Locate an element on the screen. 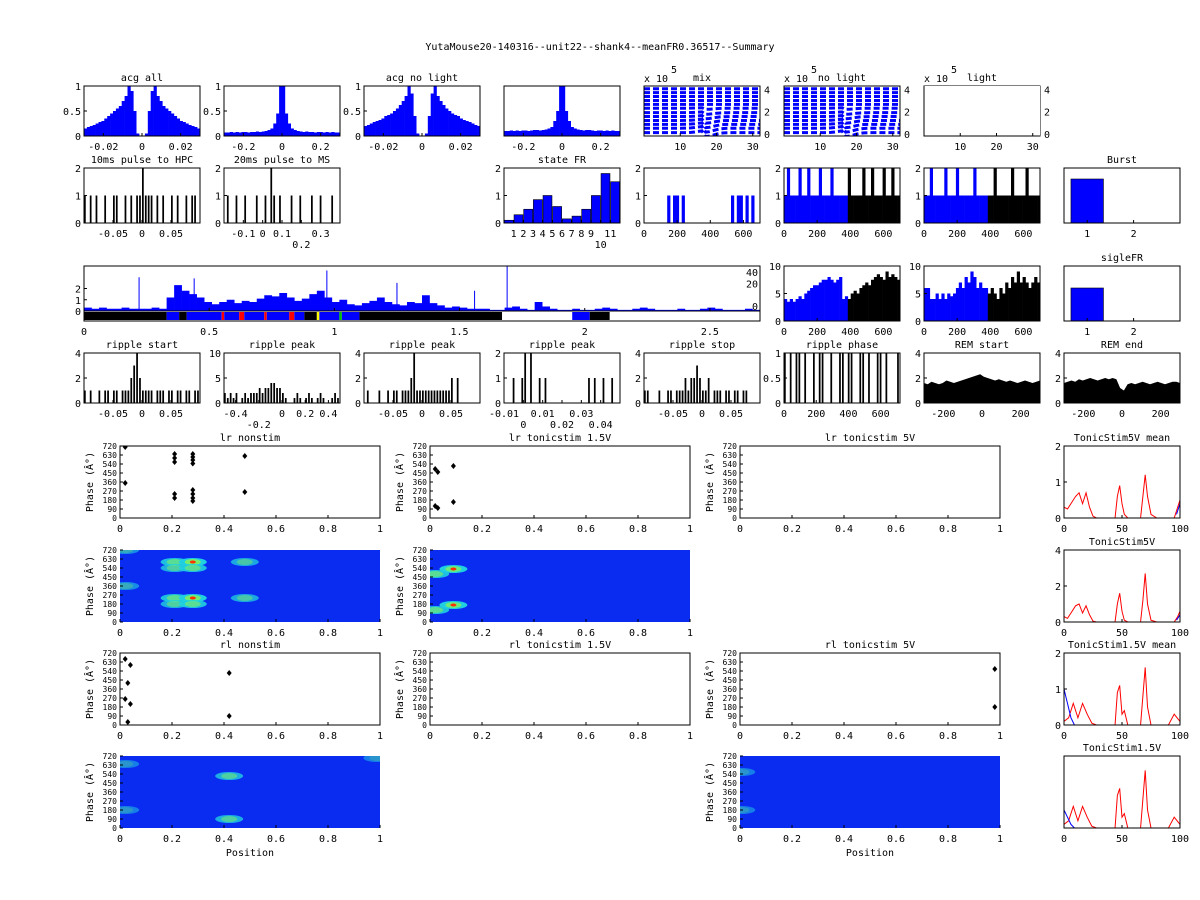  panel-acg_nolight_wide: -0.2 0 0.2 is located at coordinates (562, 119).